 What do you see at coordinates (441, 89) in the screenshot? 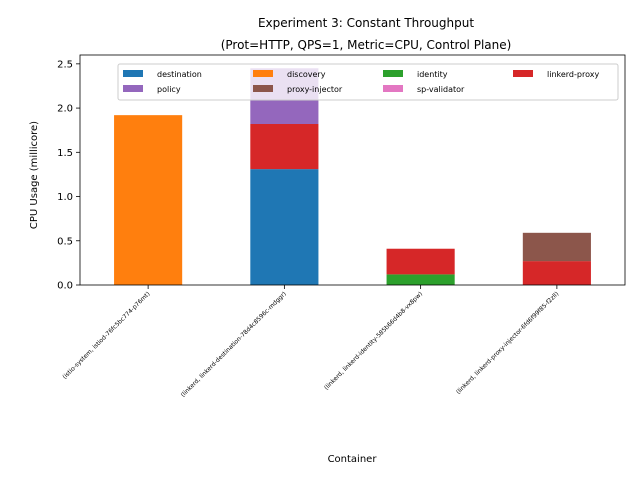
I see `legend-label-sp-validator: sp-validator` at bounding box center [441, 89].